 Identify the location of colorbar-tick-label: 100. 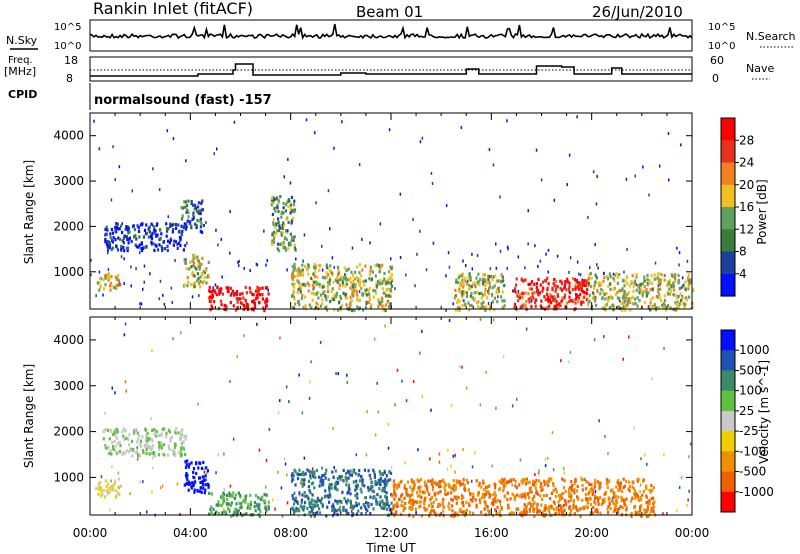
(750, 391).